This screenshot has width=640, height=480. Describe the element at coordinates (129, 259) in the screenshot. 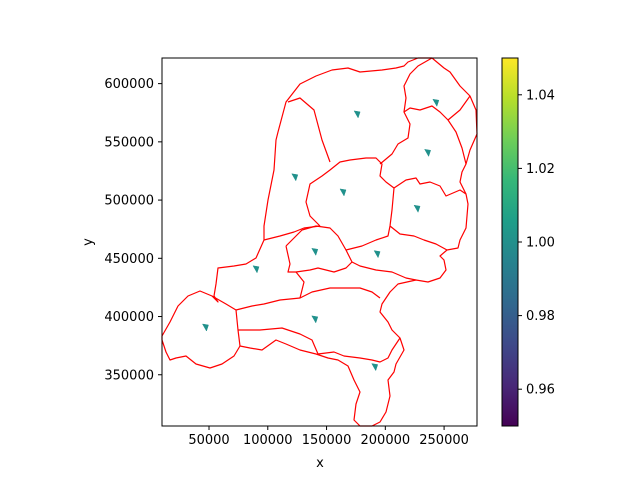

I see `y-tick-label: 450000` at that location.